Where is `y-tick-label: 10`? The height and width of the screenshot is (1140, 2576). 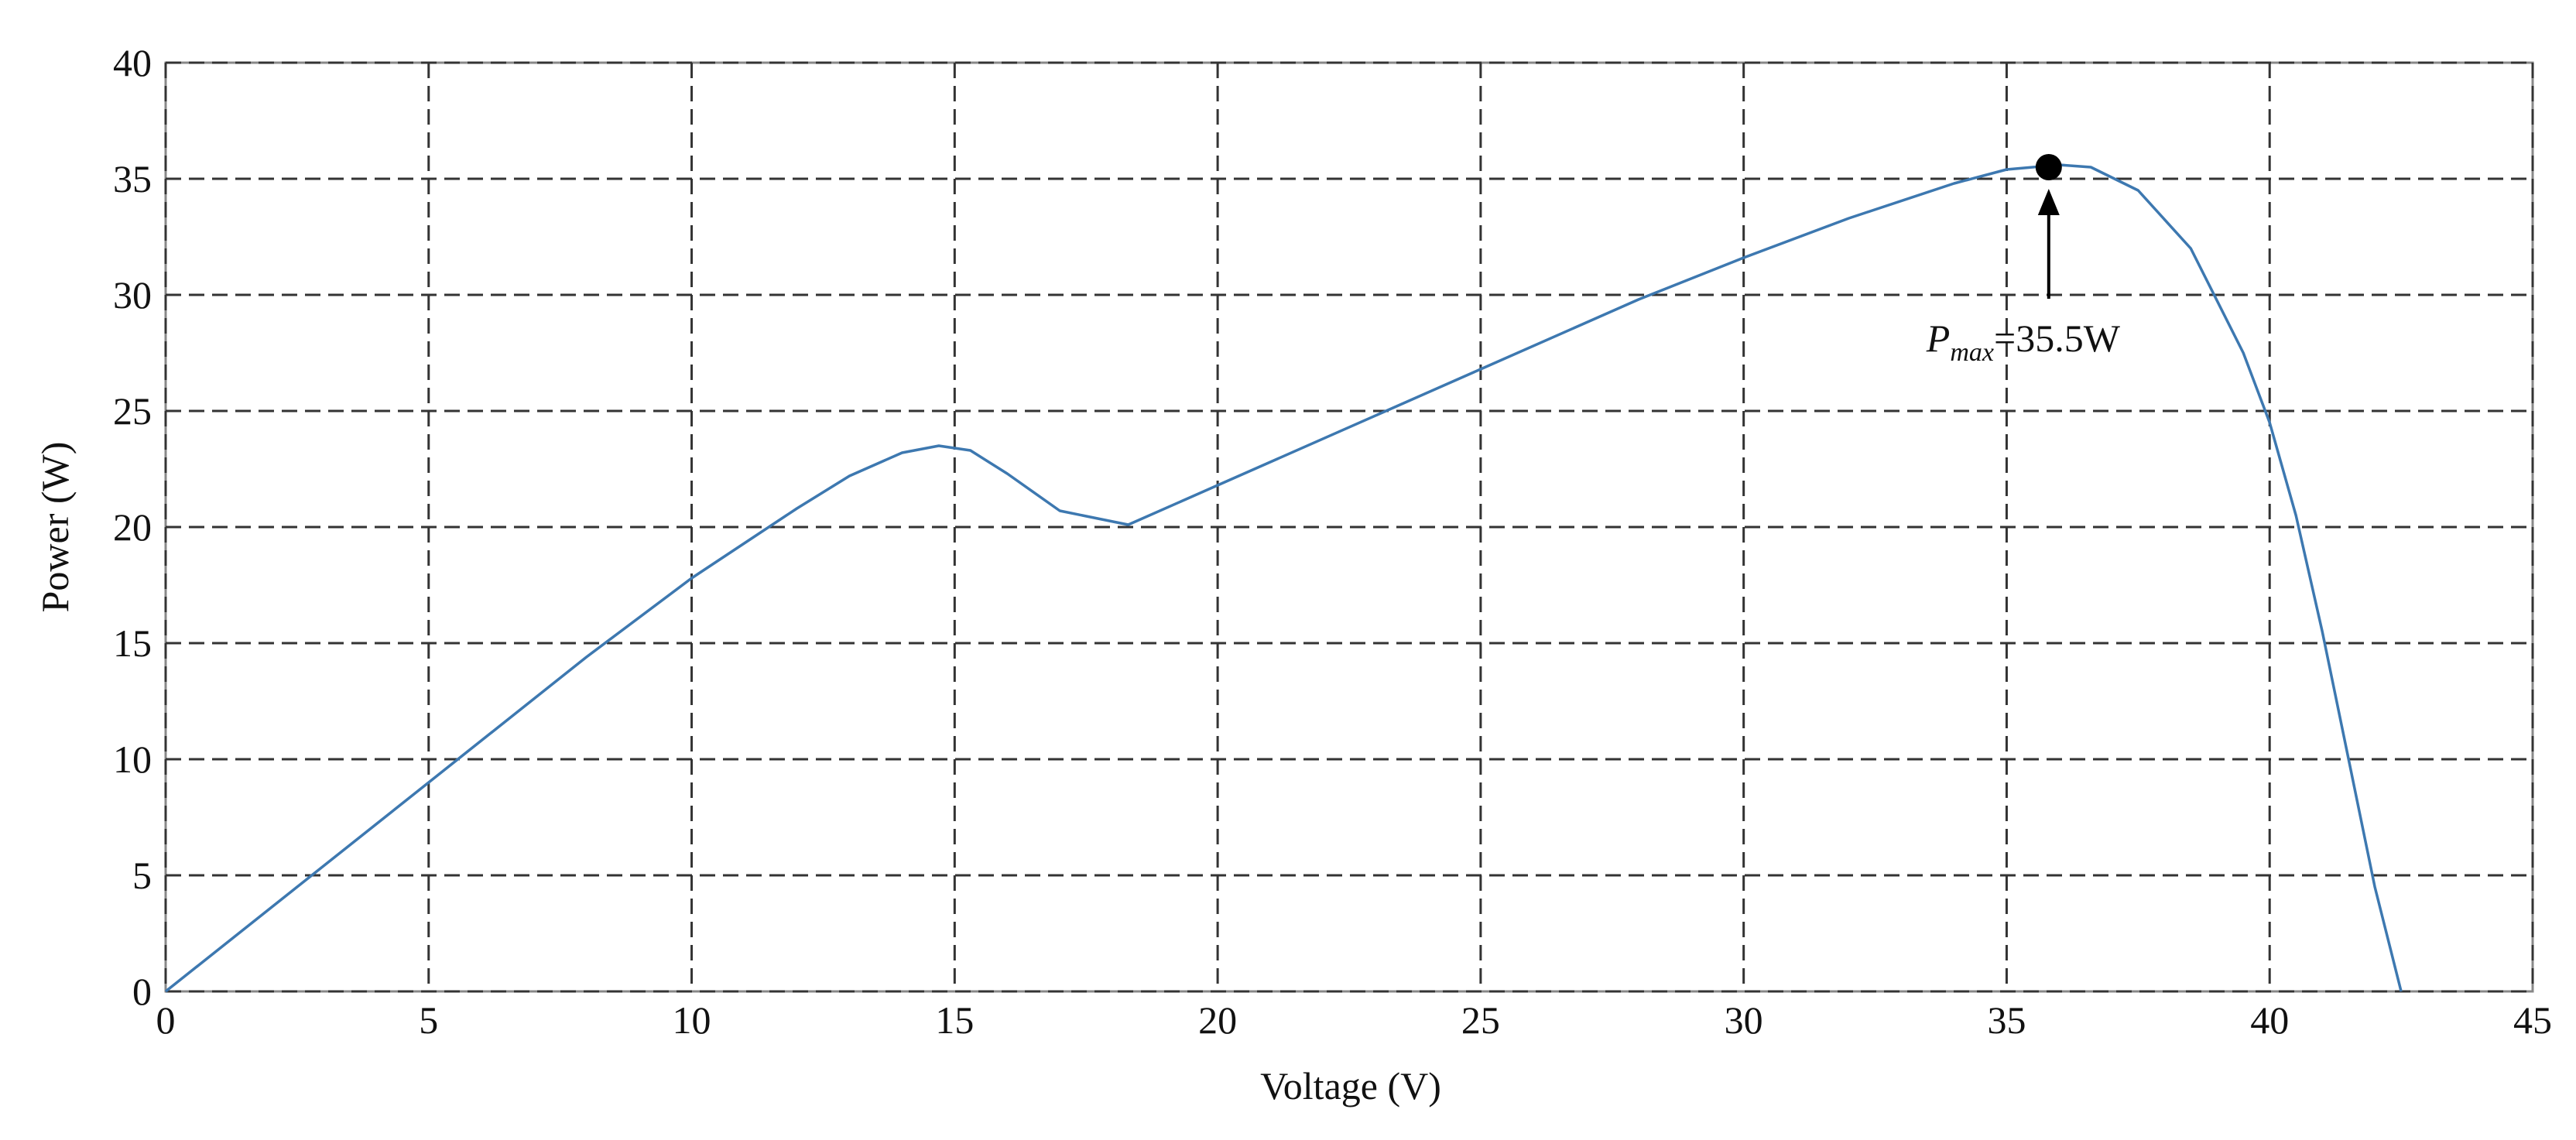 y-tick-label: 10 is located at coordinates (132, 759).